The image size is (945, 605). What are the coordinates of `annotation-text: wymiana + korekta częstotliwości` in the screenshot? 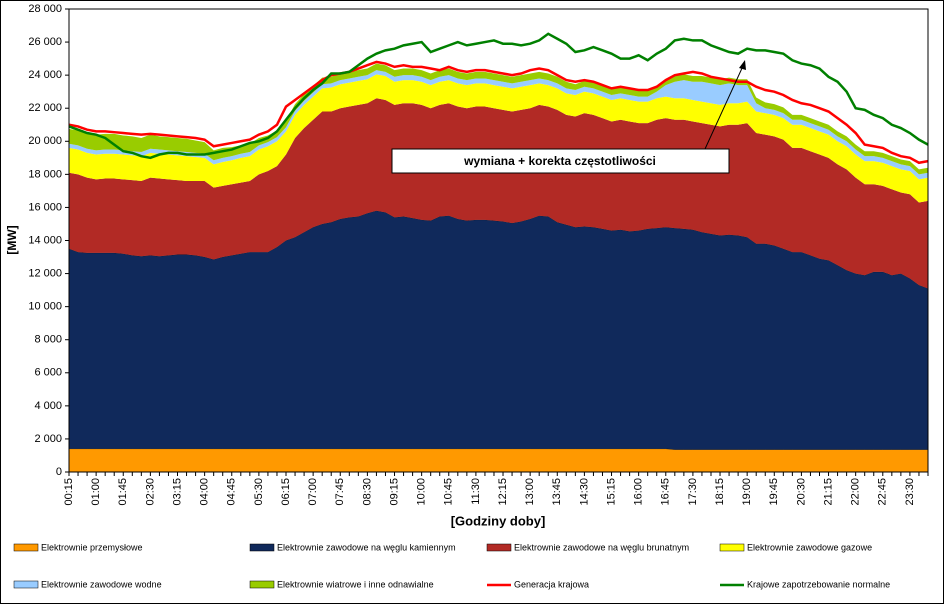 It's located at (559, 161).